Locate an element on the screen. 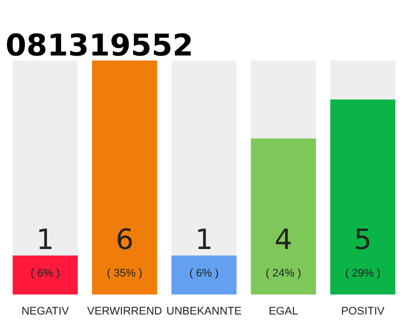 This screenshot has height=320, width=410. x-tick-label: EGAL is located at coordinates (283, 312).